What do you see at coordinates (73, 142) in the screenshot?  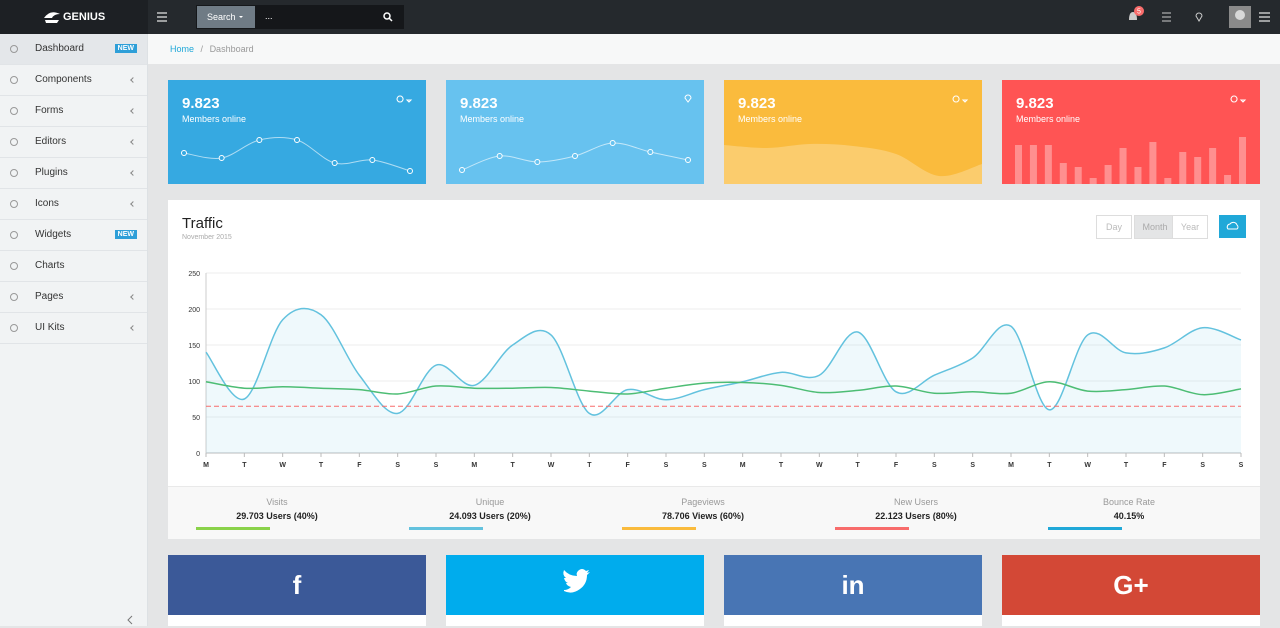 I see `nav-item: Editors` at bounding box center [73, 142].